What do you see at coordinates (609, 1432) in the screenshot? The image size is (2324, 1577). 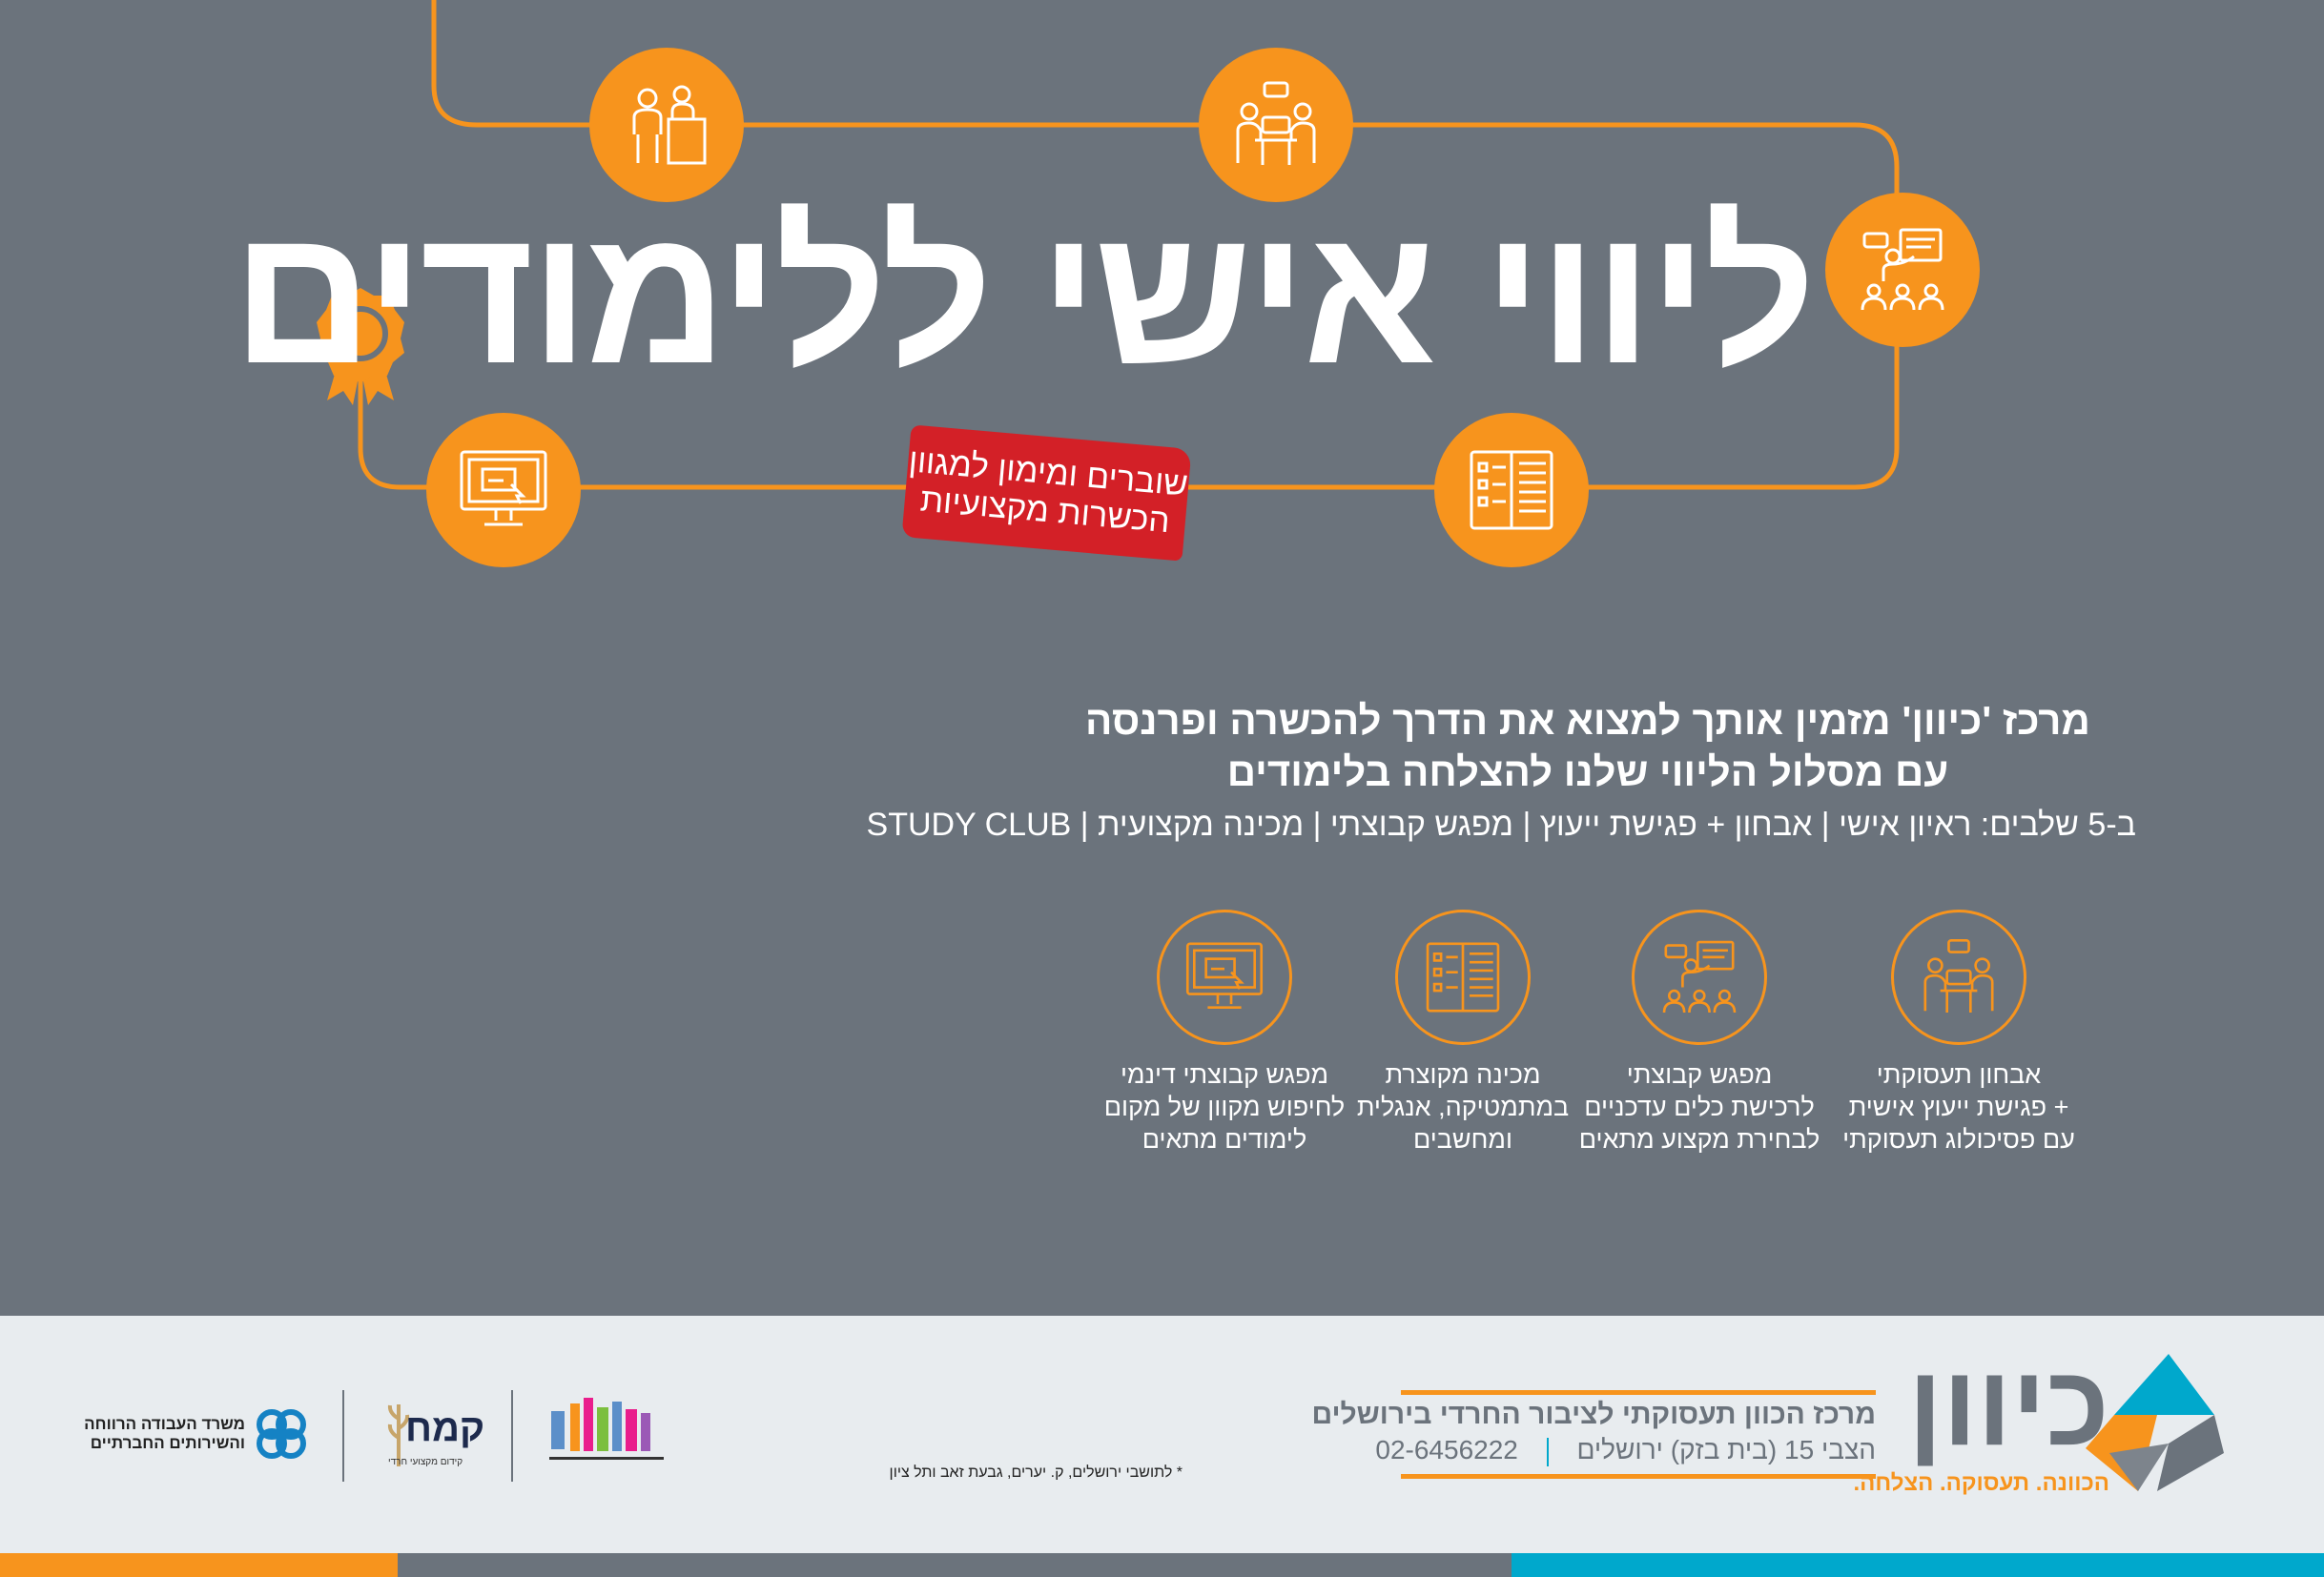 I see `jerusalem-logo` at bounding box center [609, 1432].